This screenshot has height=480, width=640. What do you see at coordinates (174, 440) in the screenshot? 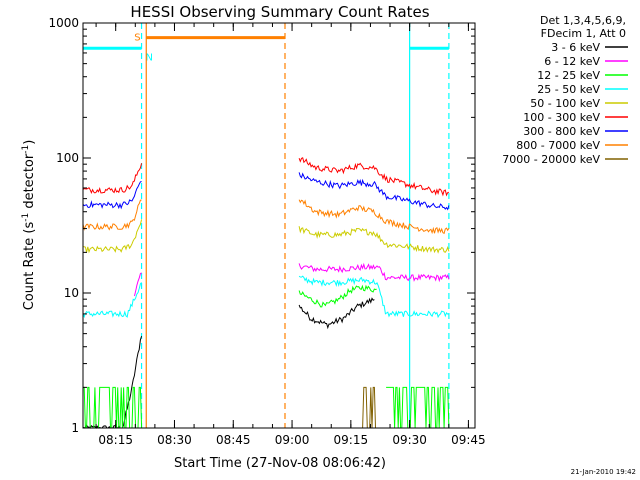
I see `x-tick-label-1: 08:30` at bounding box center [174, 440].